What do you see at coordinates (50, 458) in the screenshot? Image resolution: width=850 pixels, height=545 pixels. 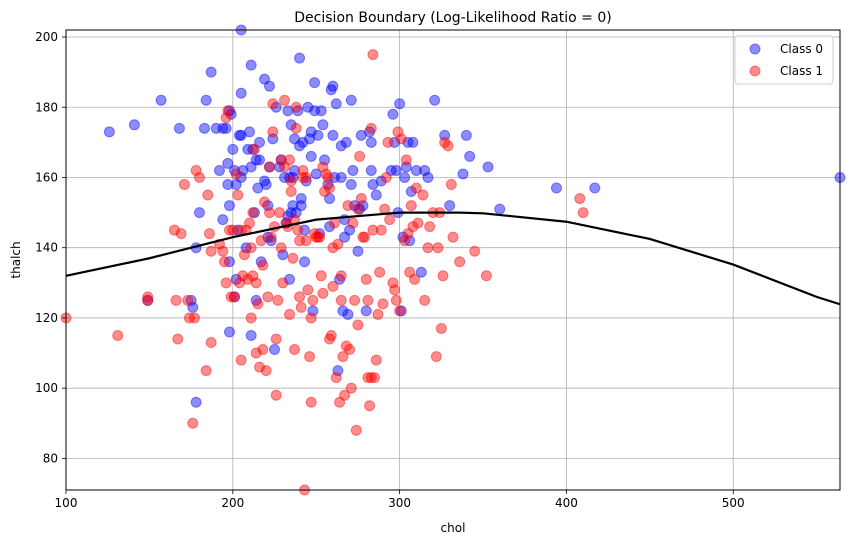 I see `y-tick-label: 80` at bounding box center [50, 458].